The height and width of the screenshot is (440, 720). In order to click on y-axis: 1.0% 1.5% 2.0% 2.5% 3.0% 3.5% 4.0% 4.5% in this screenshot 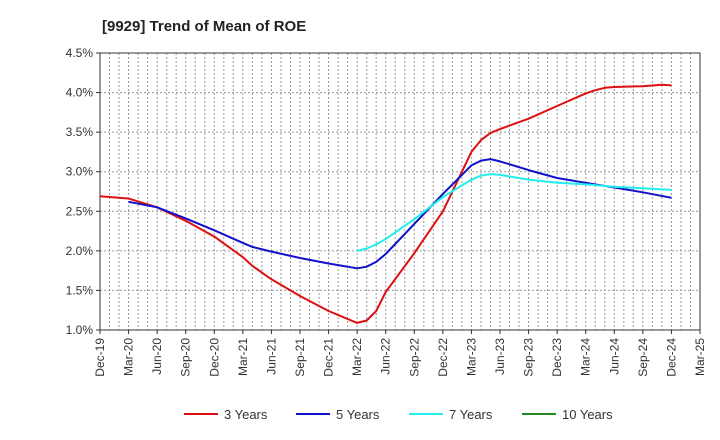, I will do `click(83, 191)`.